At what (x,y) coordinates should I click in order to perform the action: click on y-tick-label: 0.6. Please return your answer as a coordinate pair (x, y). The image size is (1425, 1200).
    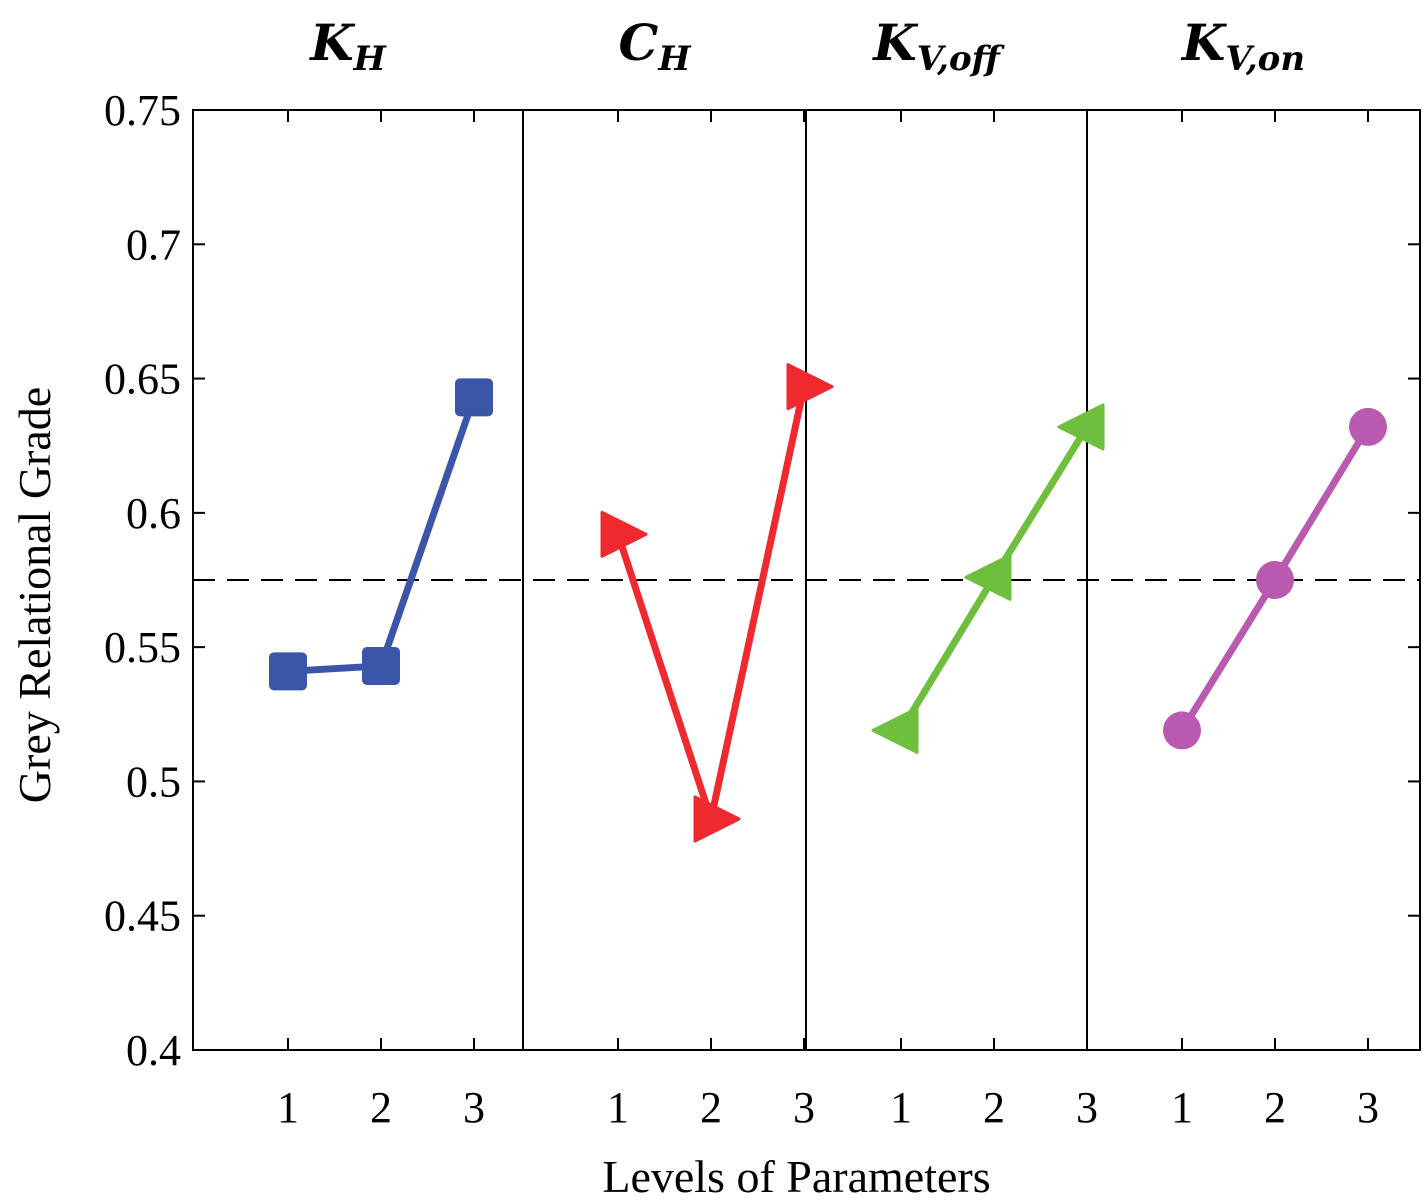
    Looking at the image, I should click on (153, 513).